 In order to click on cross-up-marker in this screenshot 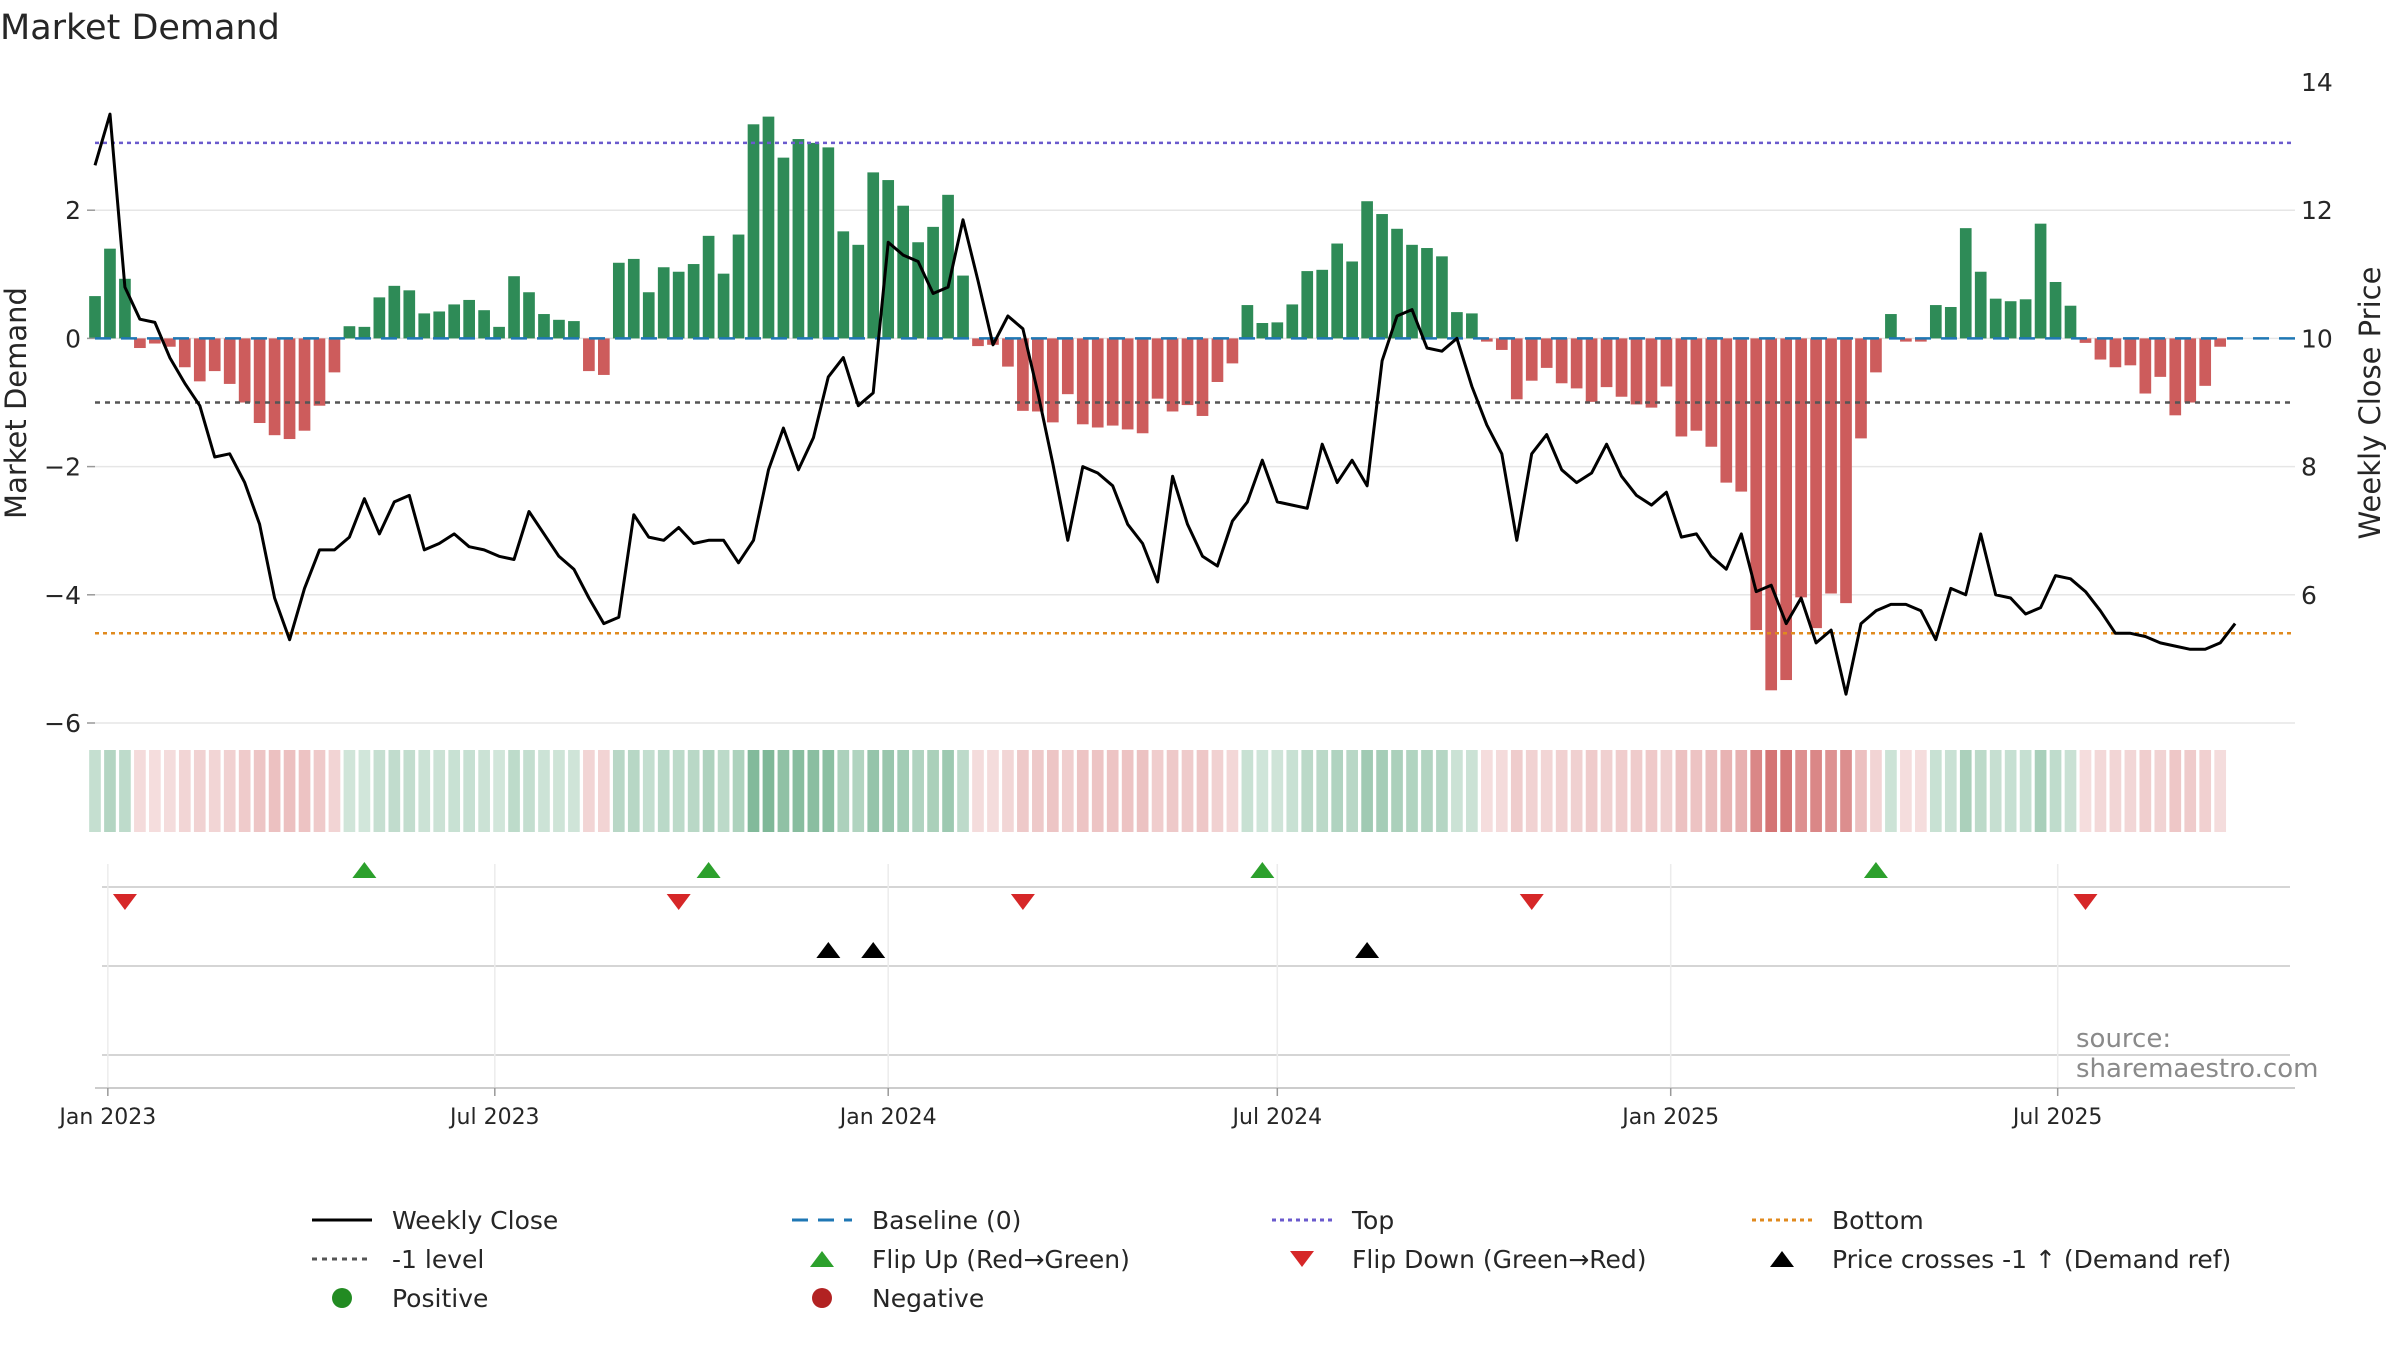, I will do `click(1367, 950)`.